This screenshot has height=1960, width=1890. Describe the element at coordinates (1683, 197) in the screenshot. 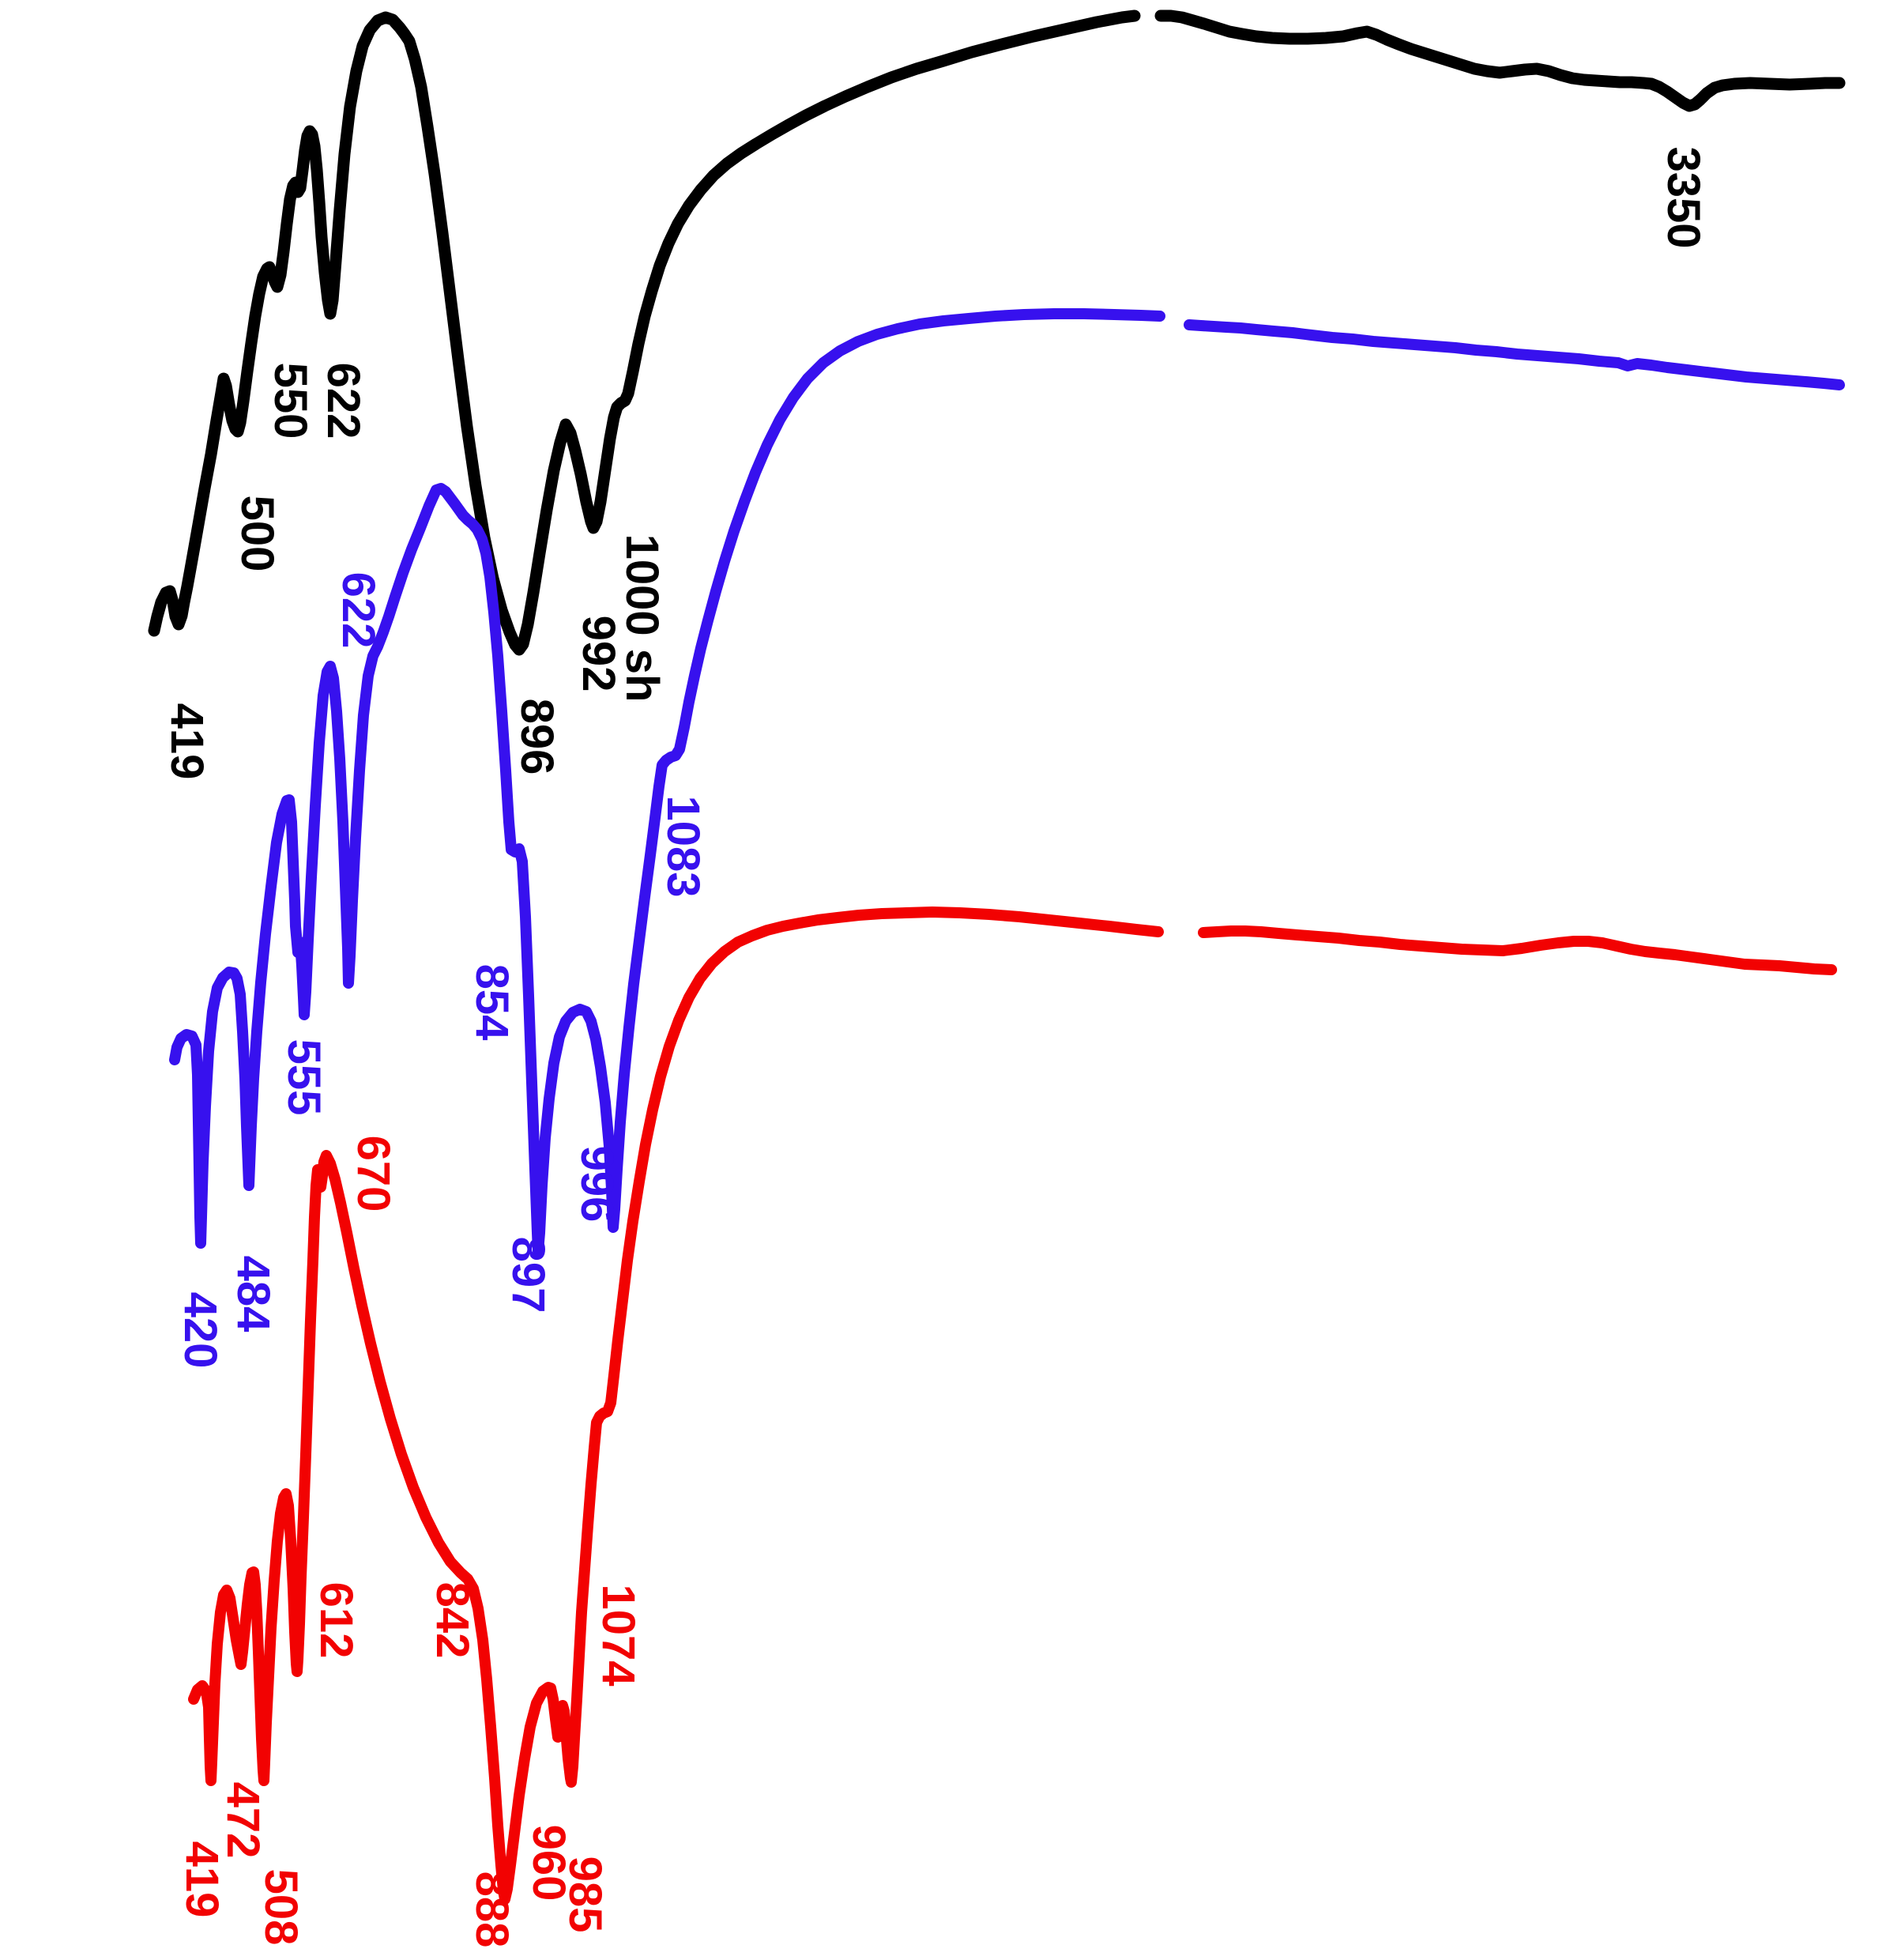

I see `peak-label-black-3350: 3350` at that location.